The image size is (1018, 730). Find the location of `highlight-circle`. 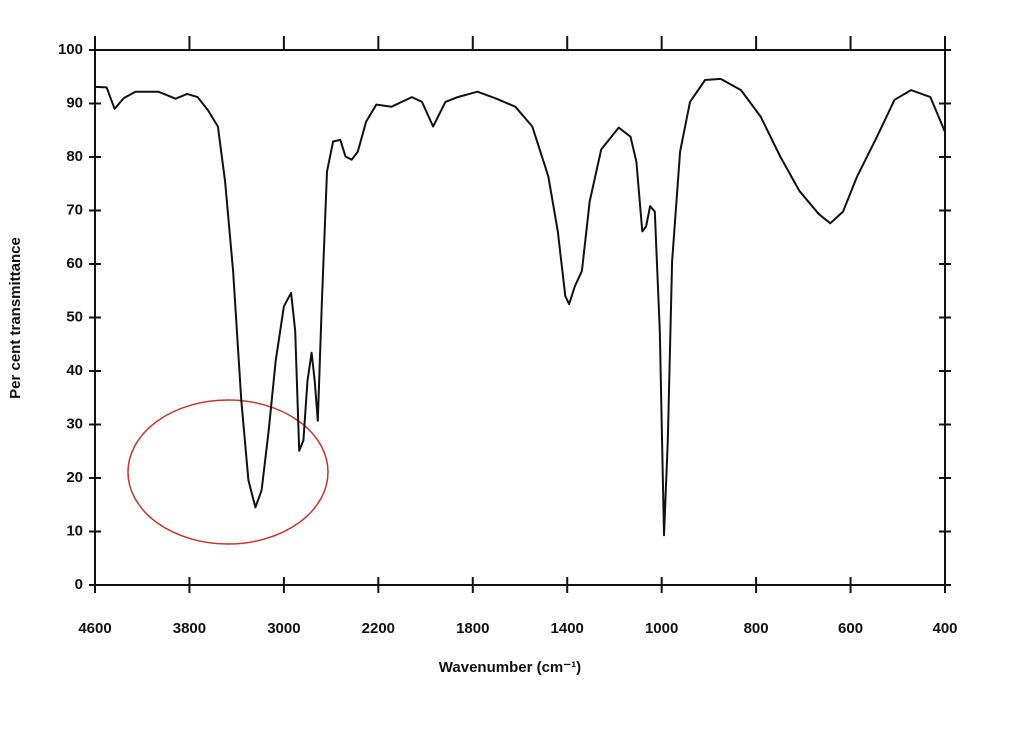

highlight-circle is located at coordinates (228, 472).